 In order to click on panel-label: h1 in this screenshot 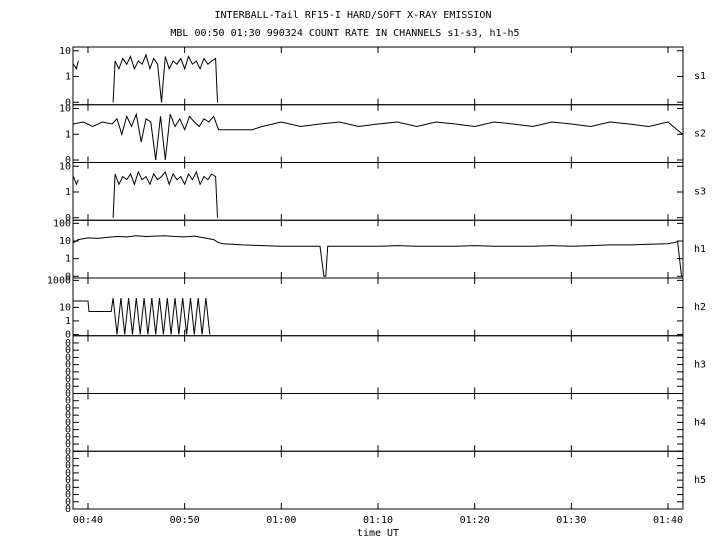, I will do `click(700, 249)`.